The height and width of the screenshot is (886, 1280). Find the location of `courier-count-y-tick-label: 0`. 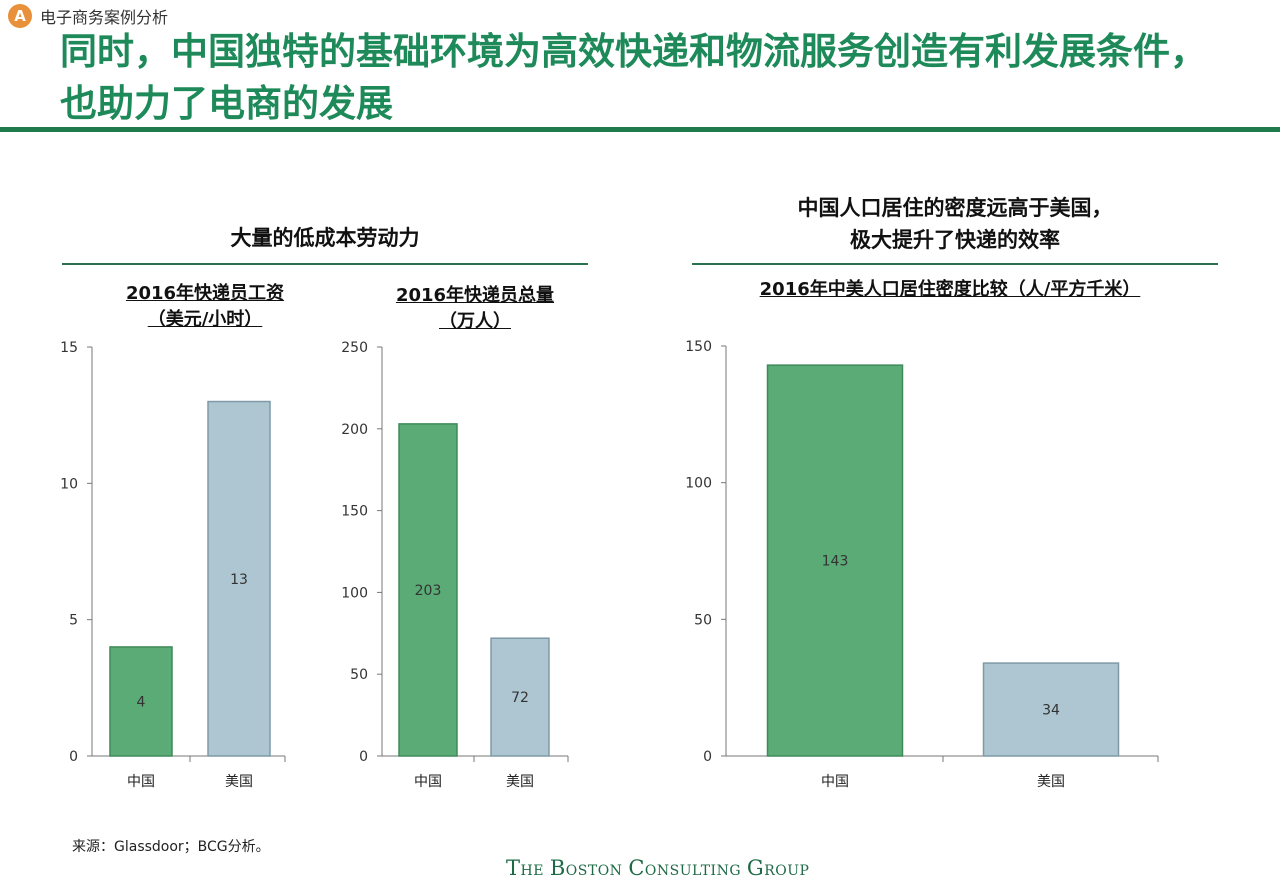

courier-count-y-tick-label: 0 is located at coordinates (363, 757).